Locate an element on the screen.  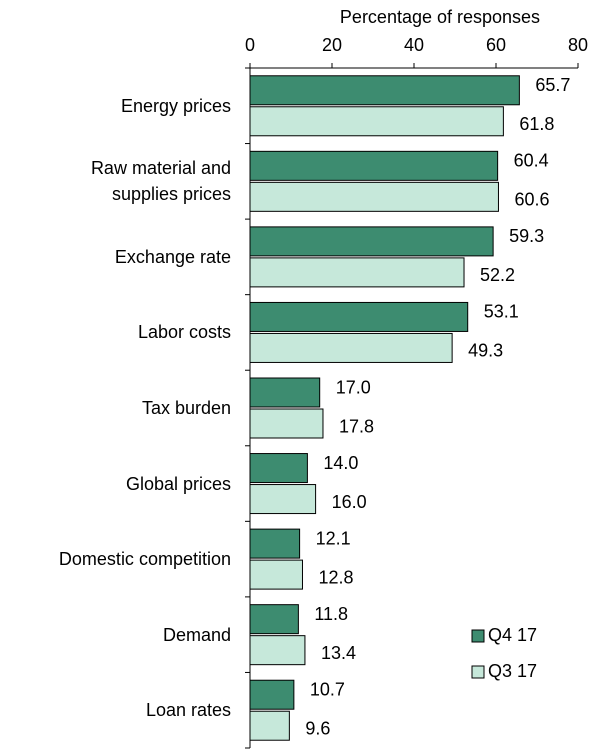
y-tick-label: Global prices is located at coordinates (178, 483).